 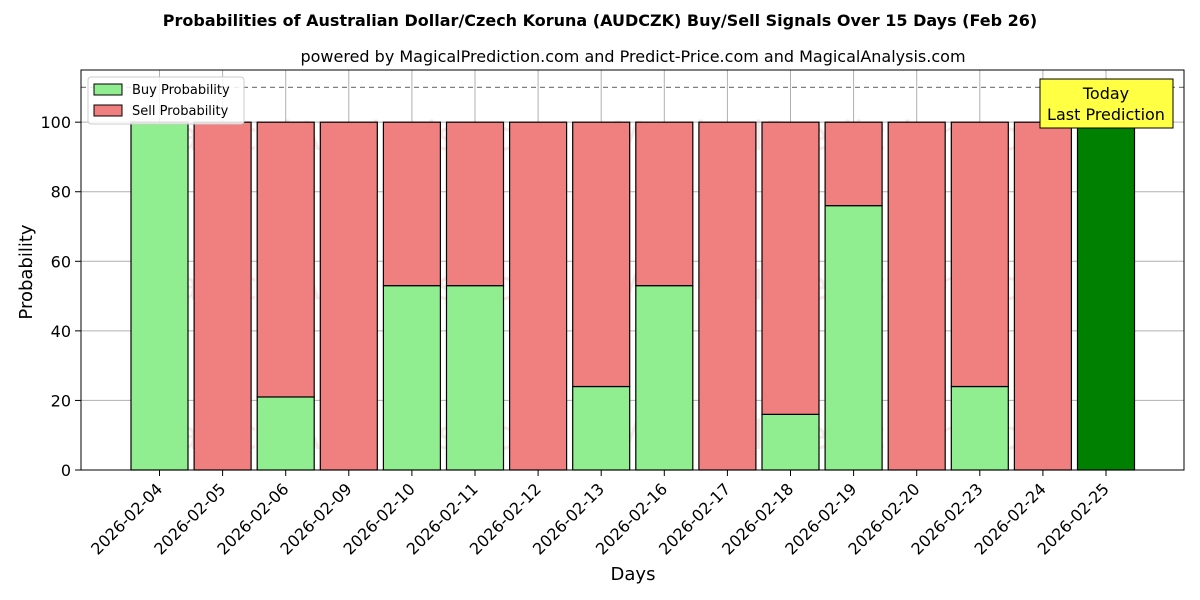 I want to click on y-tick-label: 100, so click(x=55, y=122).